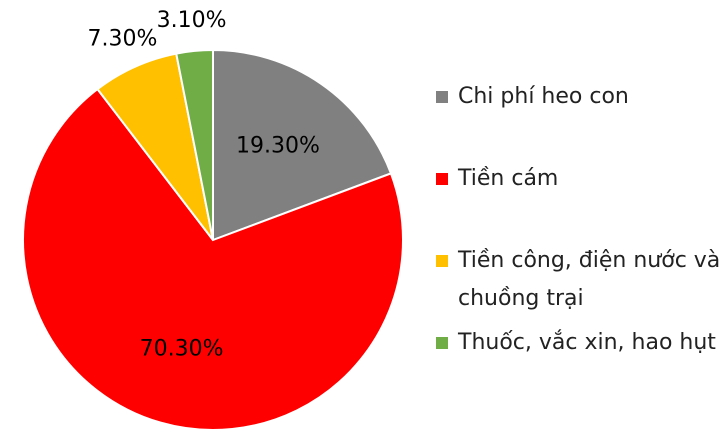 This screenshot has height=430, width=725. I want to click on legend-item: Tiền công, điện nước và chuồng trại, so click(578, 280).